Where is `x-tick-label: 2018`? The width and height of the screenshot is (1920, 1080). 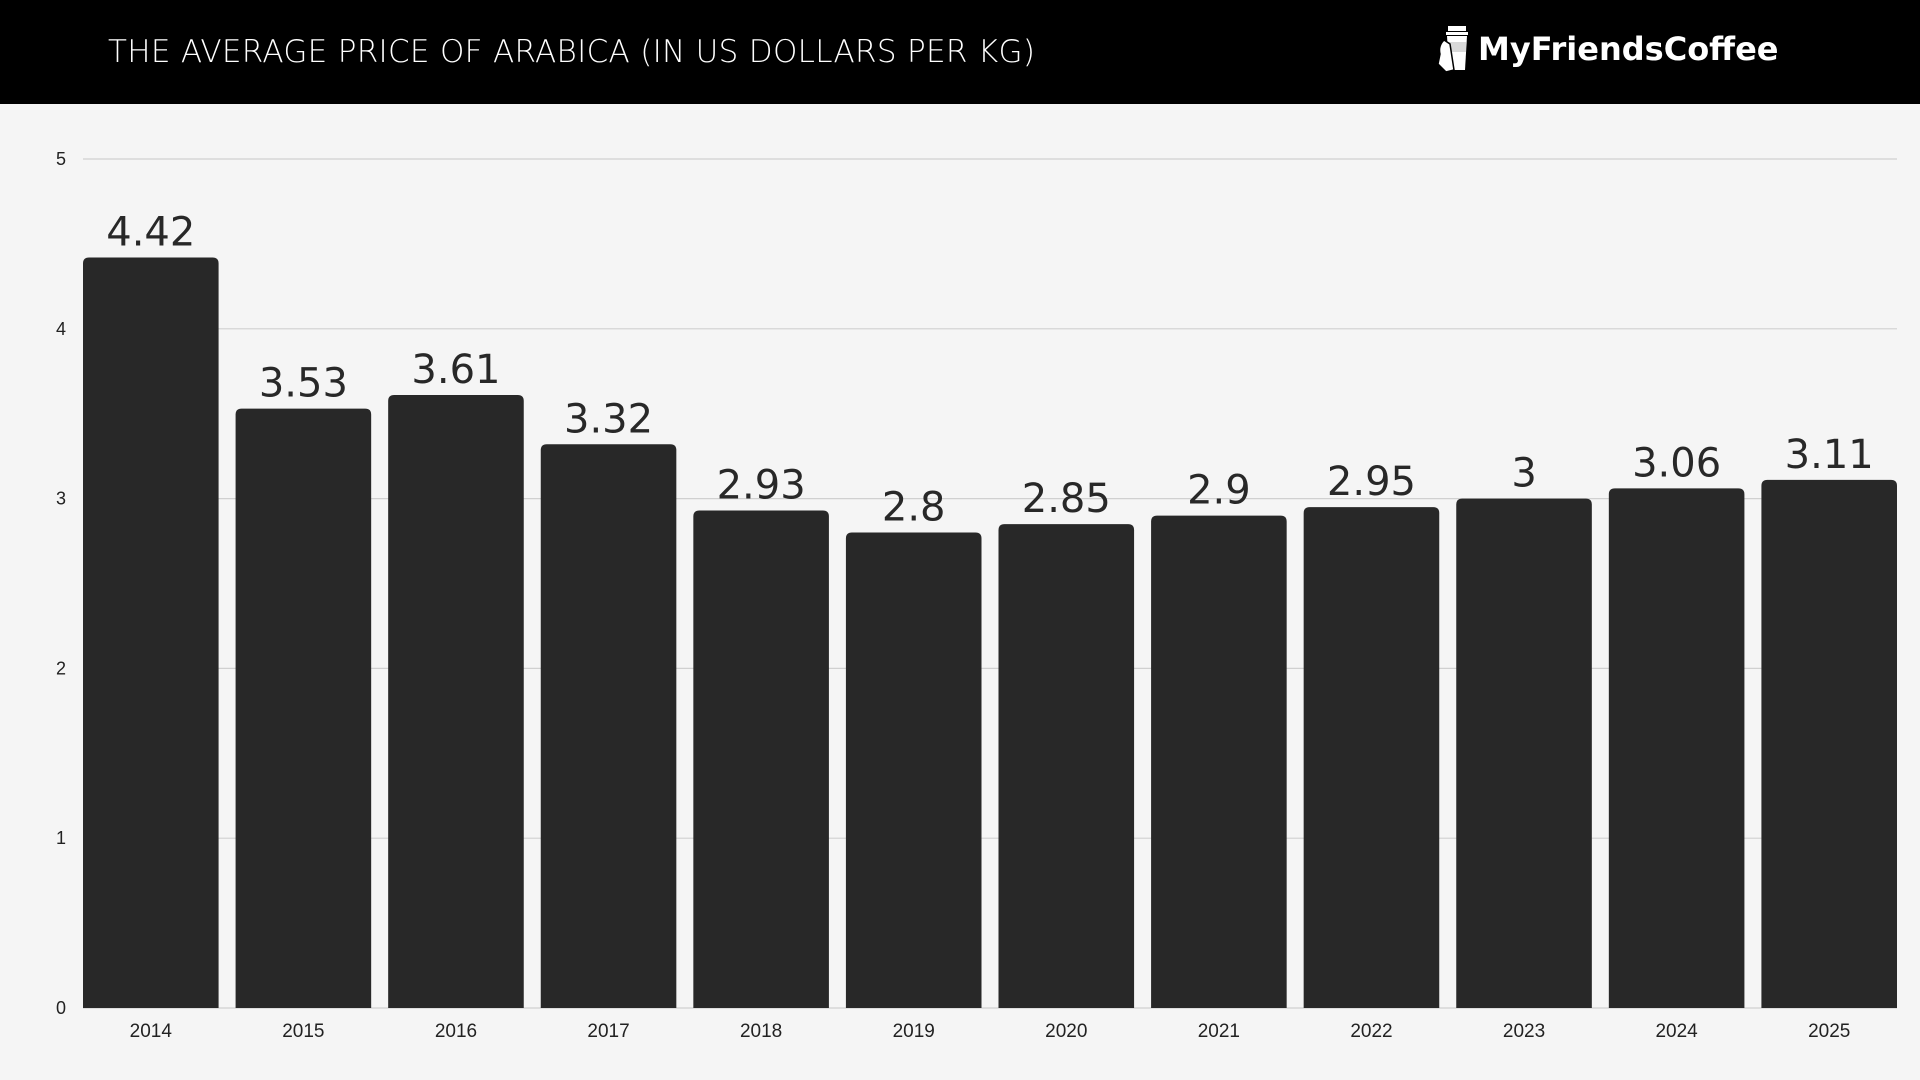 x-tick-label: 2018 is located at coordinates (761, 1031).